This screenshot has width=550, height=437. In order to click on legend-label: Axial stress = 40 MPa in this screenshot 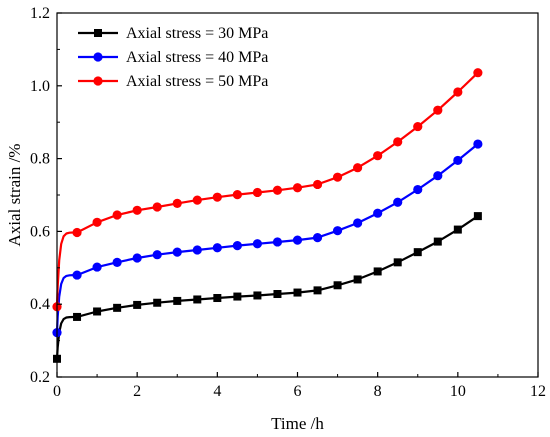, I will do `click(197, 57)`.